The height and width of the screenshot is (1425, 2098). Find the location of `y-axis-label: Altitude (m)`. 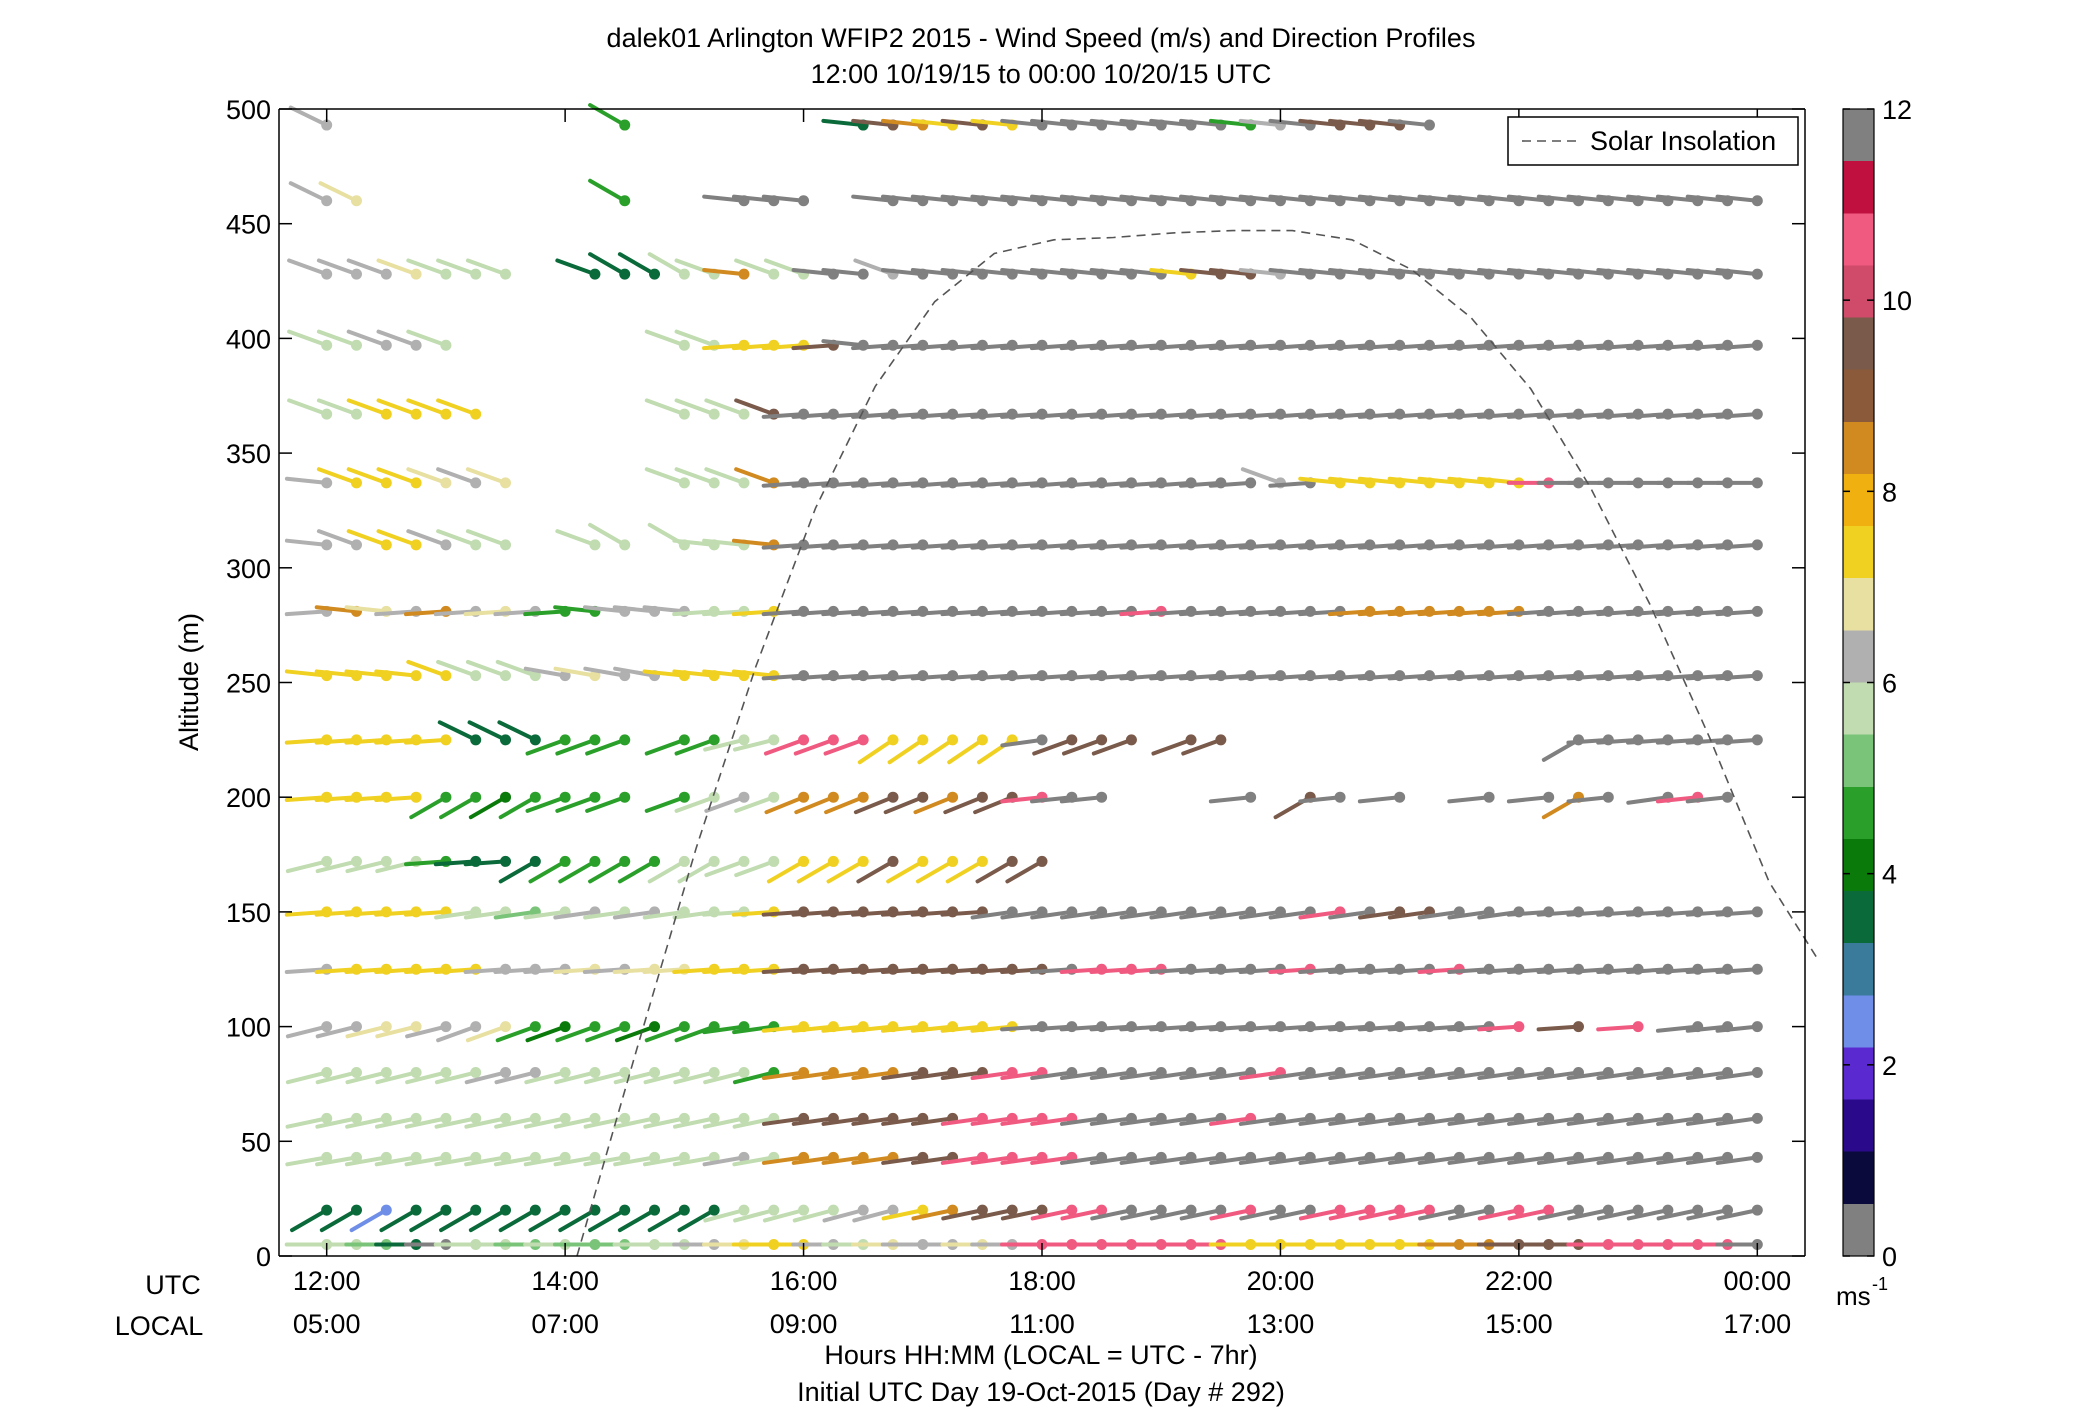

y-axis-label: Altitude (m) is located at coordinates (189, 682).